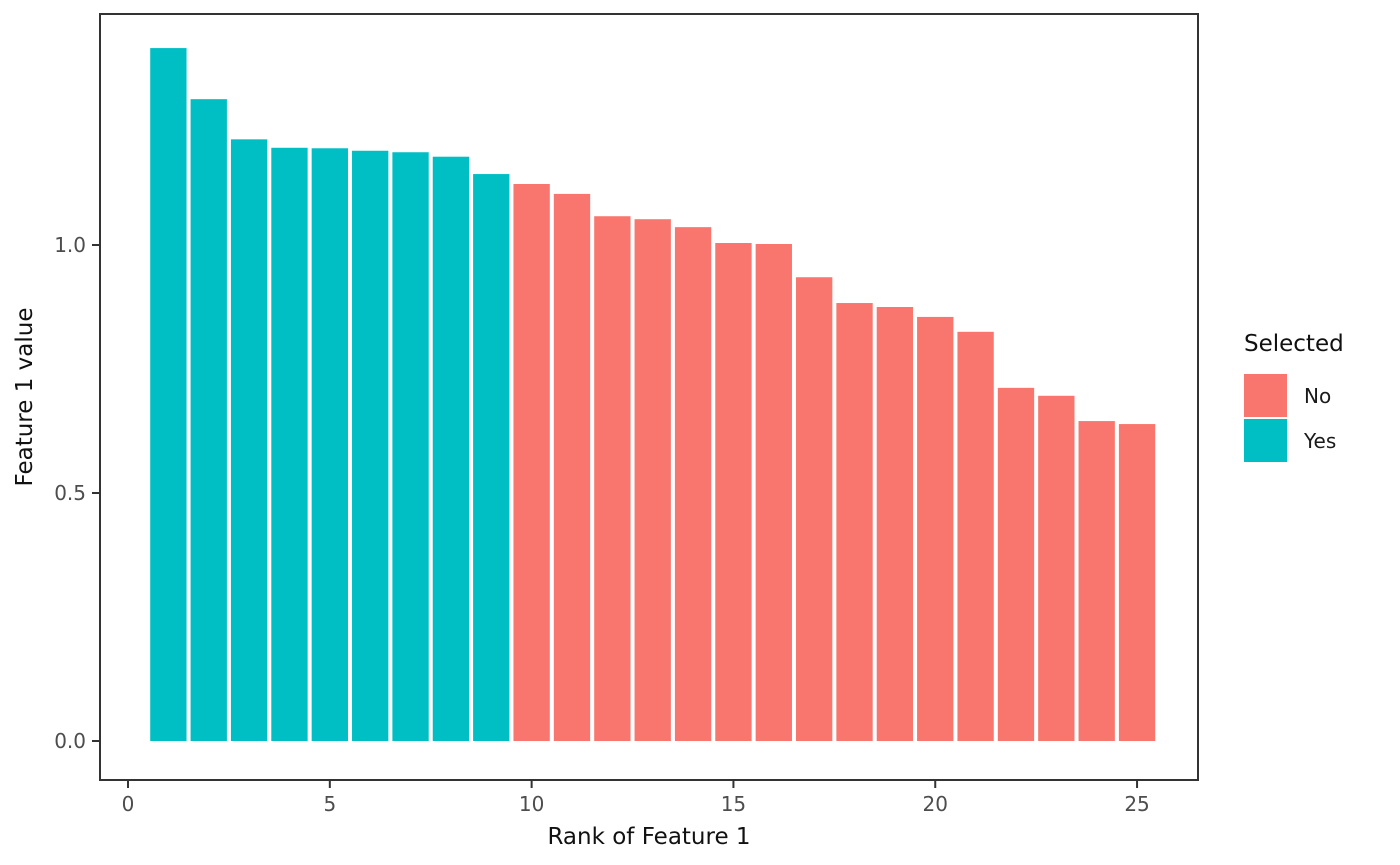 This screenshot has height=865, width=1400. What do you see at coordinates (531, 804) in the screenshot?
I see `x-tick-label: 10` at bounding box center [531, 804].